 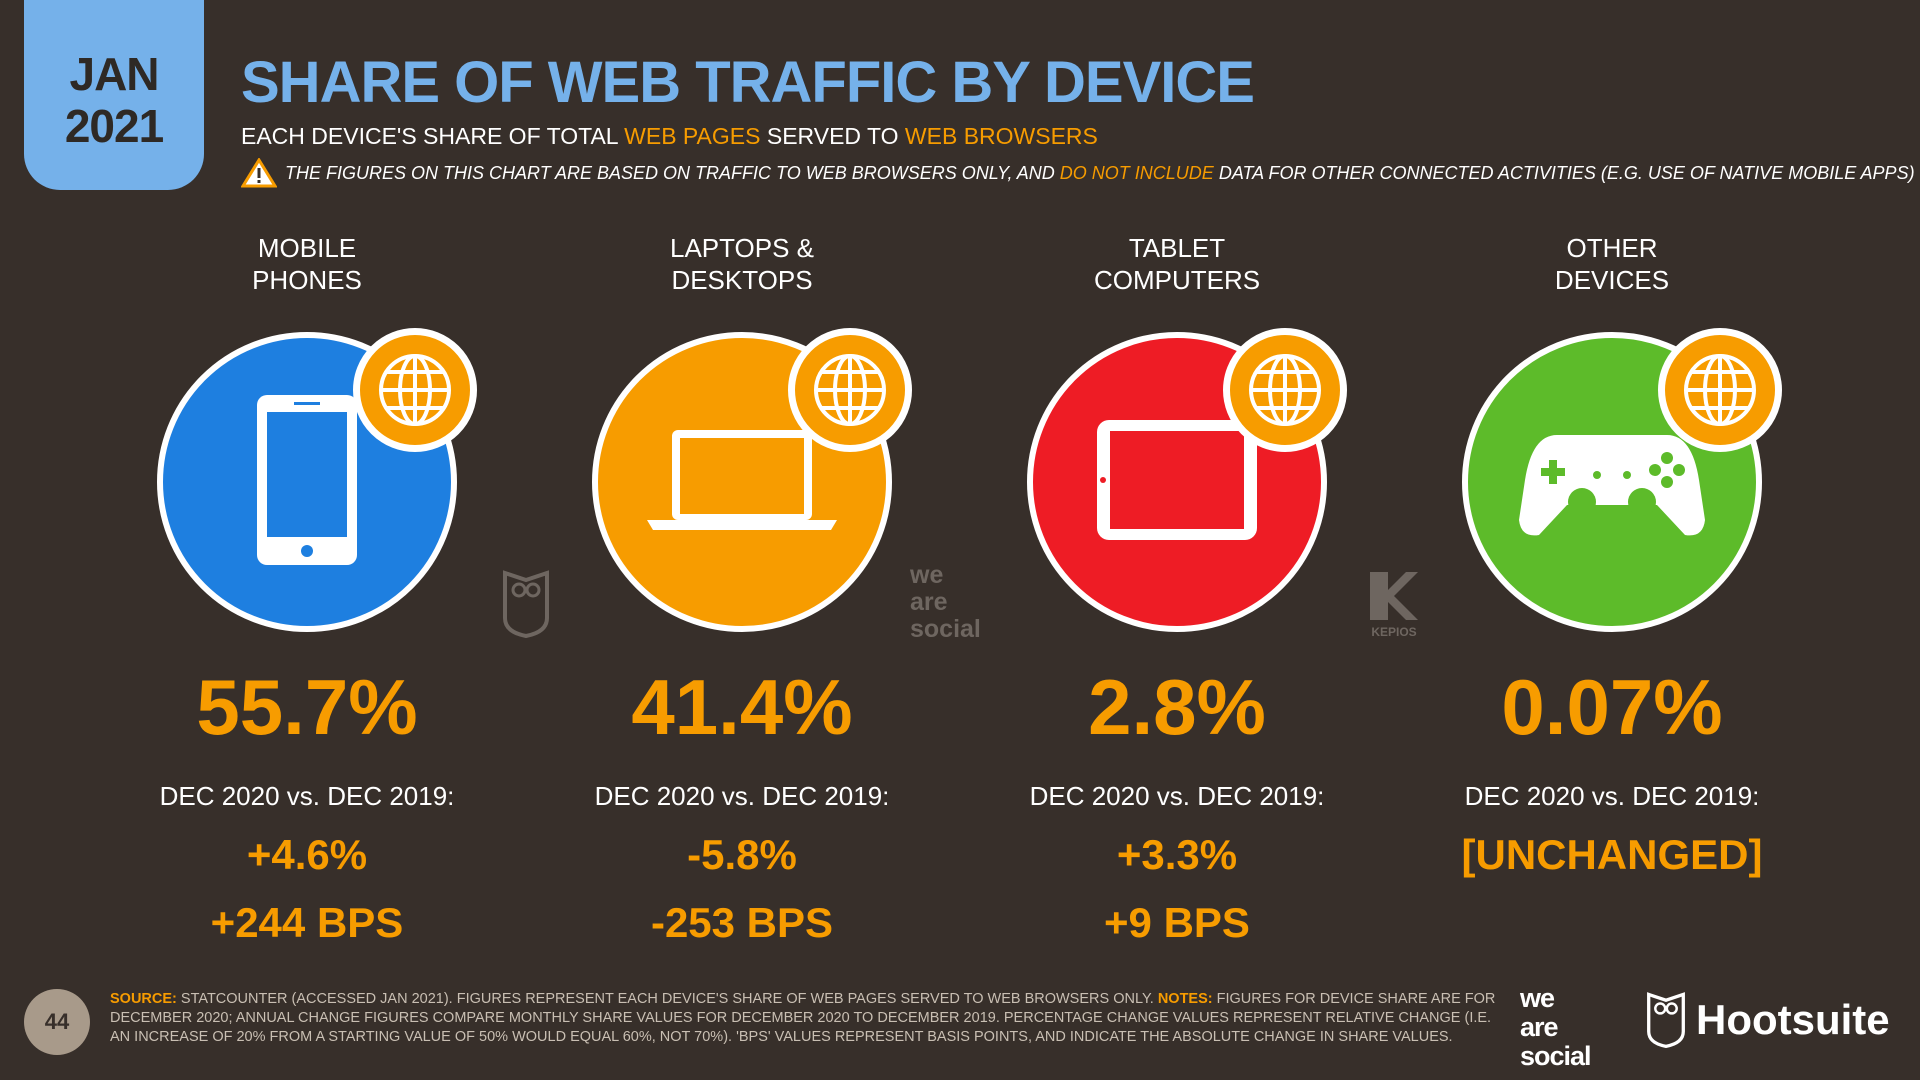 What do you see at coordinates (742, 707) in the screenshot?
I see `share-value: 41.4%` at bounding box center [742, 707].